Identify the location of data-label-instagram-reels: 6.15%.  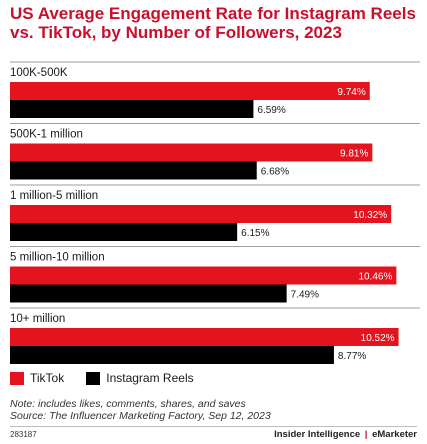
(255, 233).